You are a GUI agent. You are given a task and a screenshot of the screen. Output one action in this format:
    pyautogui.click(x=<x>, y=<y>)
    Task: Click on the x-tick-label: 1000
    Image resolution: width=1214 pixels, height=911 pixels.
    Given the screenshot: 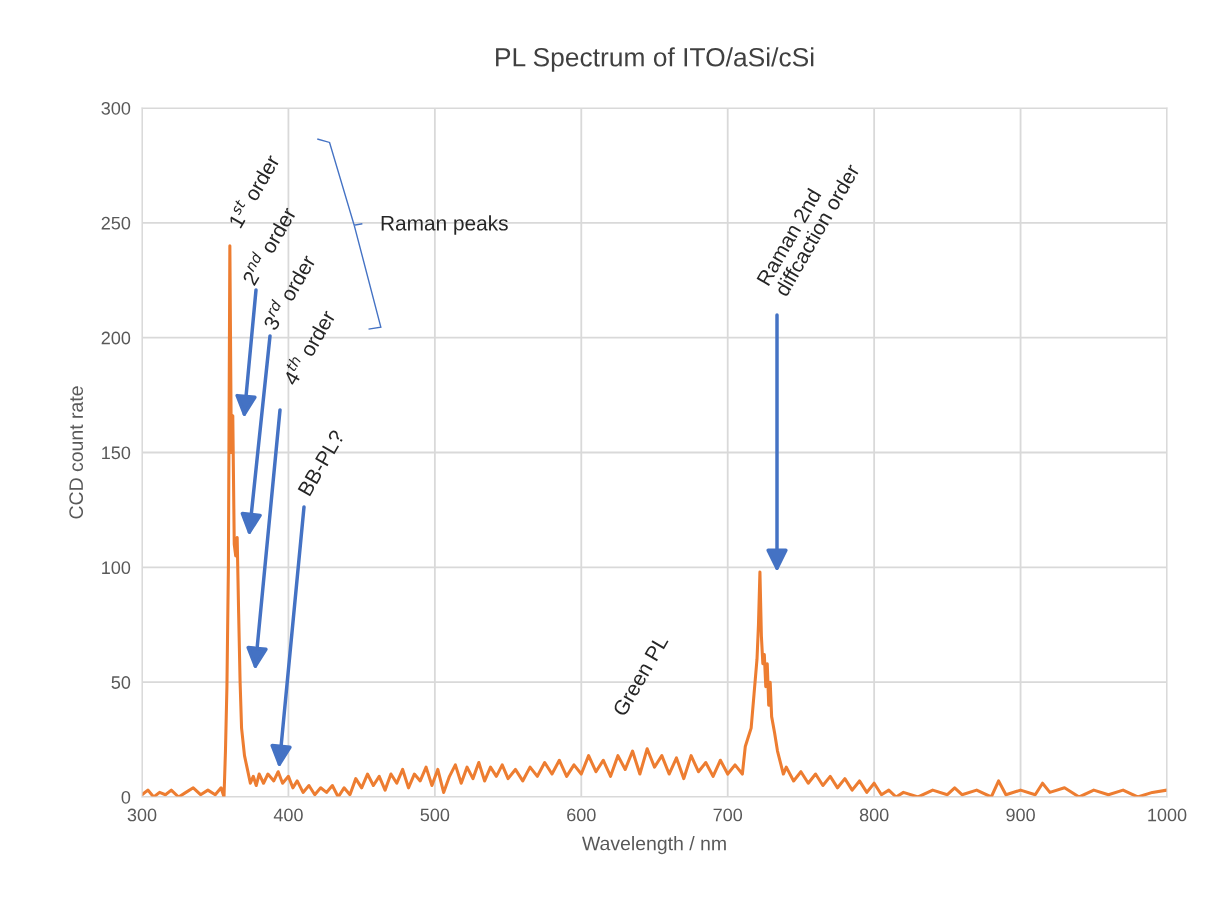 What is the action you would take?
    pyautogui.click(x=1167, y=815)
    